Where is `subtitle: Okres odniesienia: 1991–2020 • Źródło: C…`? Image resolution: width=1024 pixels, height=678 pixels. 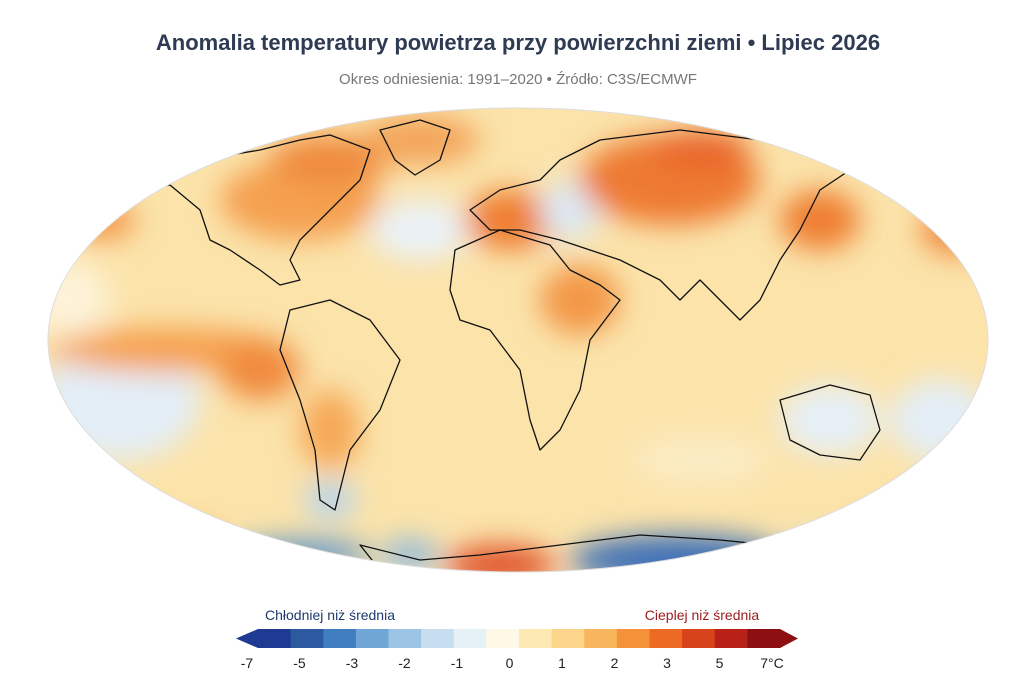 subtitle: Okres odniesienia: 1991–2020 • Źródło: C… is located at coordinates (518, 79).